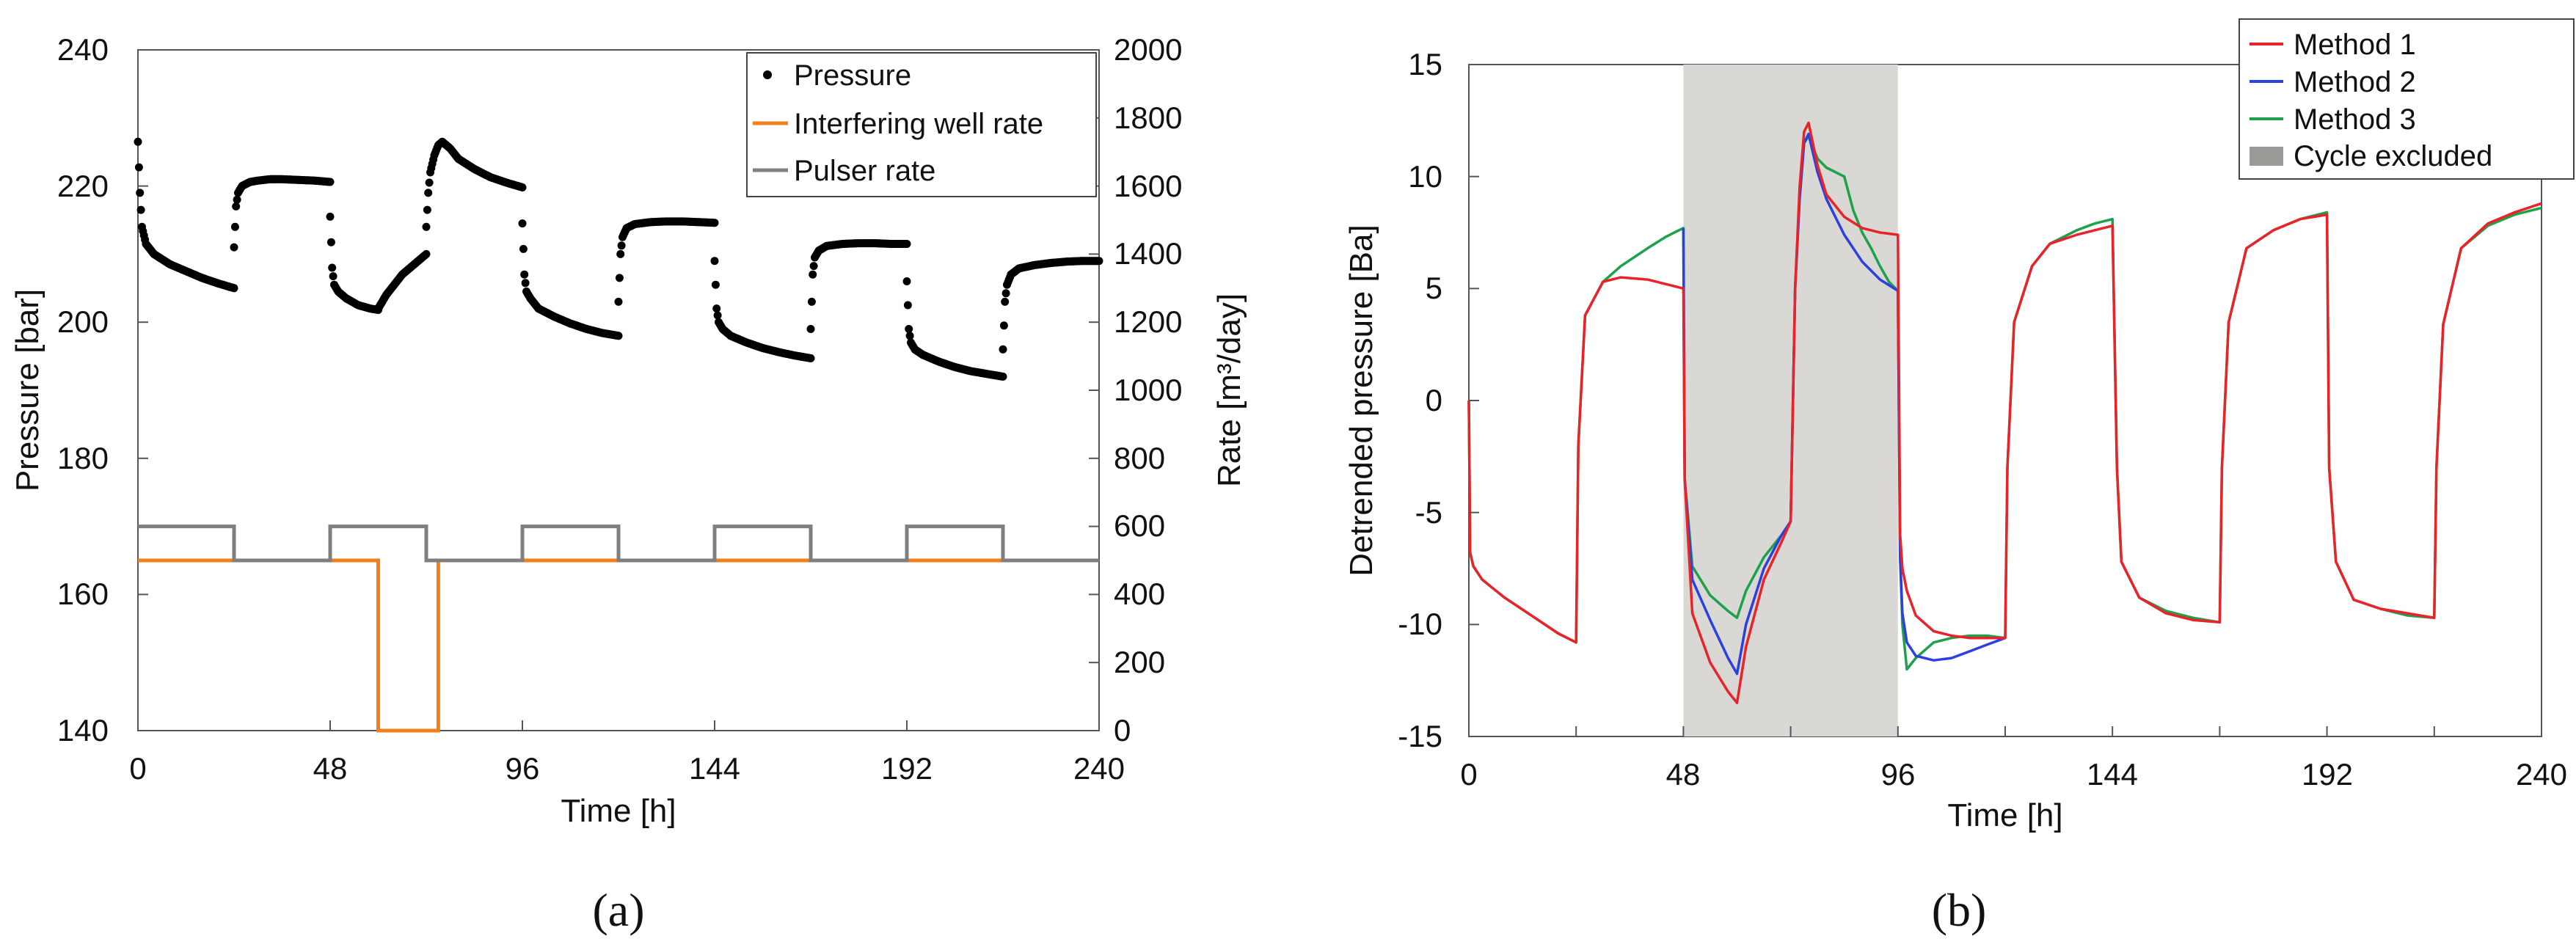 The height and width of the screenshot is (947, 2576). Describe the element at coordinates (1139, 458) in the screenshot. I see `panel-a-y2-tick-label: 800` at that location.